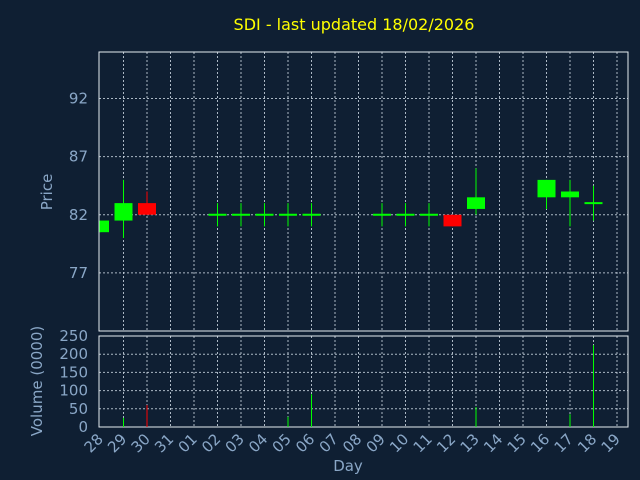 This screenshot has width=640, height=480. What do you see at coordinates (73, 391) in the screenshot?
I see `volume-tick-label: 100` at bounding box center [73, 391].